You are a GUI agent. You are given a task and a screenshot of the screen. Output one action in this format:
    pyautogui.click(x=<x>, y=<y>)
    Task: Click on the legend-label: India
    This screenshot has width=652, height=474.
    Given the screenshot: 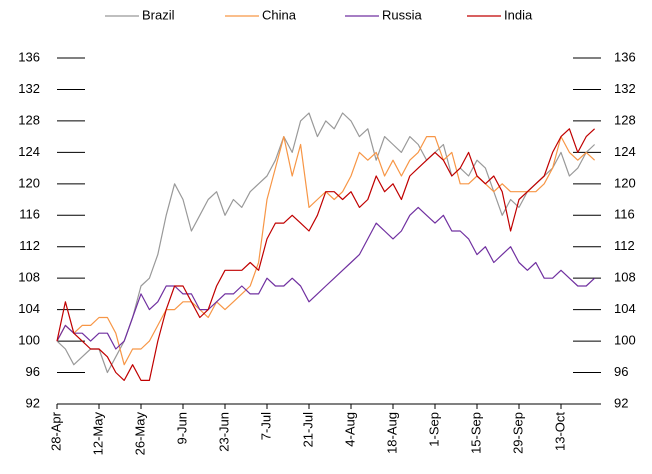 What is the action you would take?
    pyautogui.click(x=518, y=14)
    